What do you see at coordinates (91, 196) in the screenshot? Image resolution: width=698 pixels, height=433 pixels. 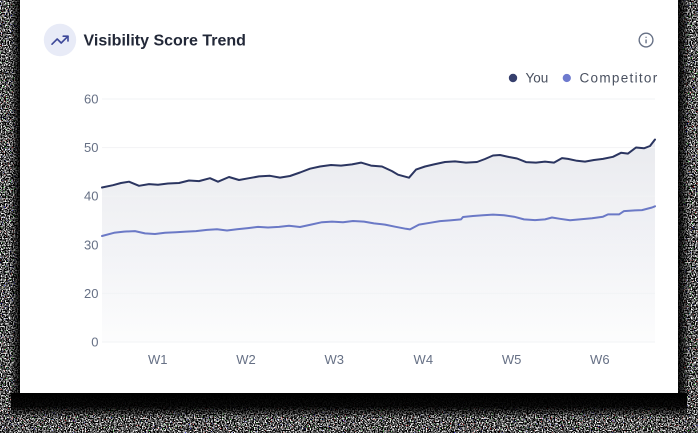 I see `svg-text: 40` at bounding box center [91, 196].